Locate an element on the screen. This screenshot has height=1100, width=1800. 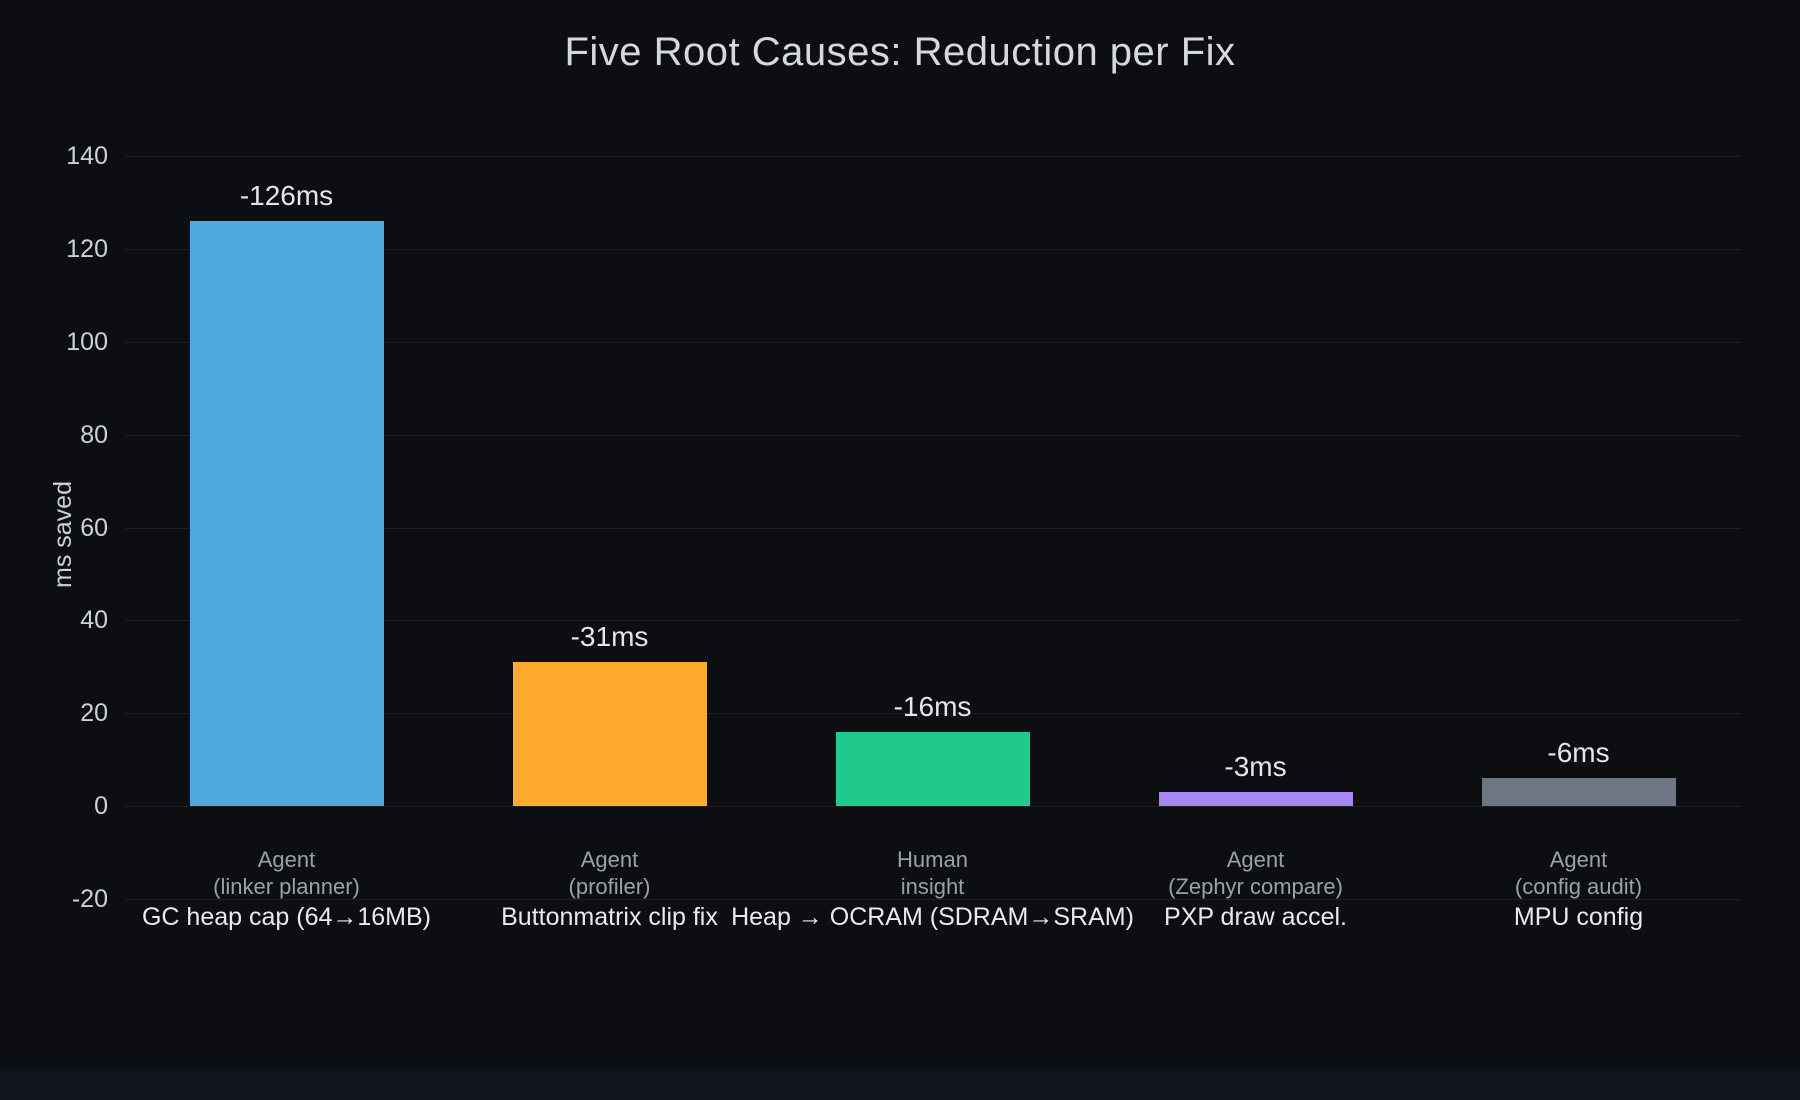
category-label: Agent (profiler) is located at coordinates (610, 873).